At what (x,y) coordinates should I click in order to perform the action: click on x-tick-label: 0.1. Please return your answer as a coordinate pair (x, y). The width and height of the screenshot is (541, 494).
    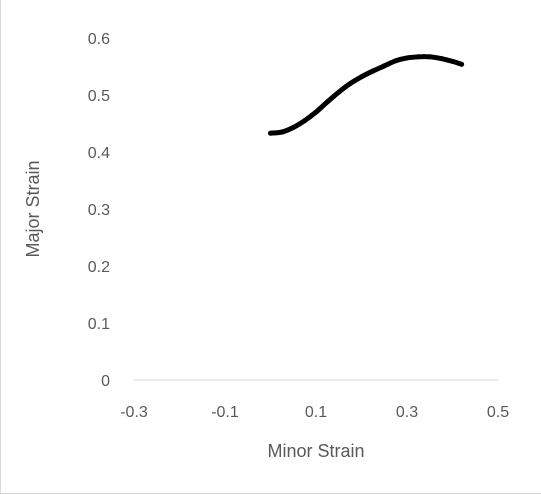
    Looking at the image, I should click on (316, 412).